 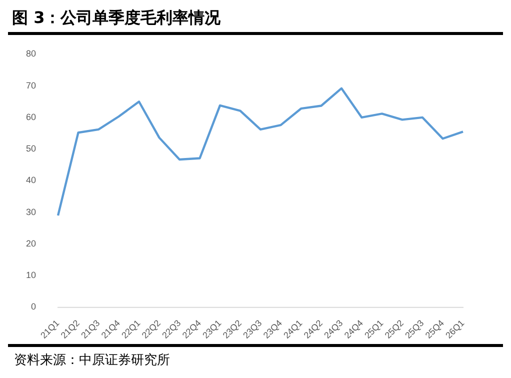 I want to click on y-tick-label: 80, so click(x=31, y=53).